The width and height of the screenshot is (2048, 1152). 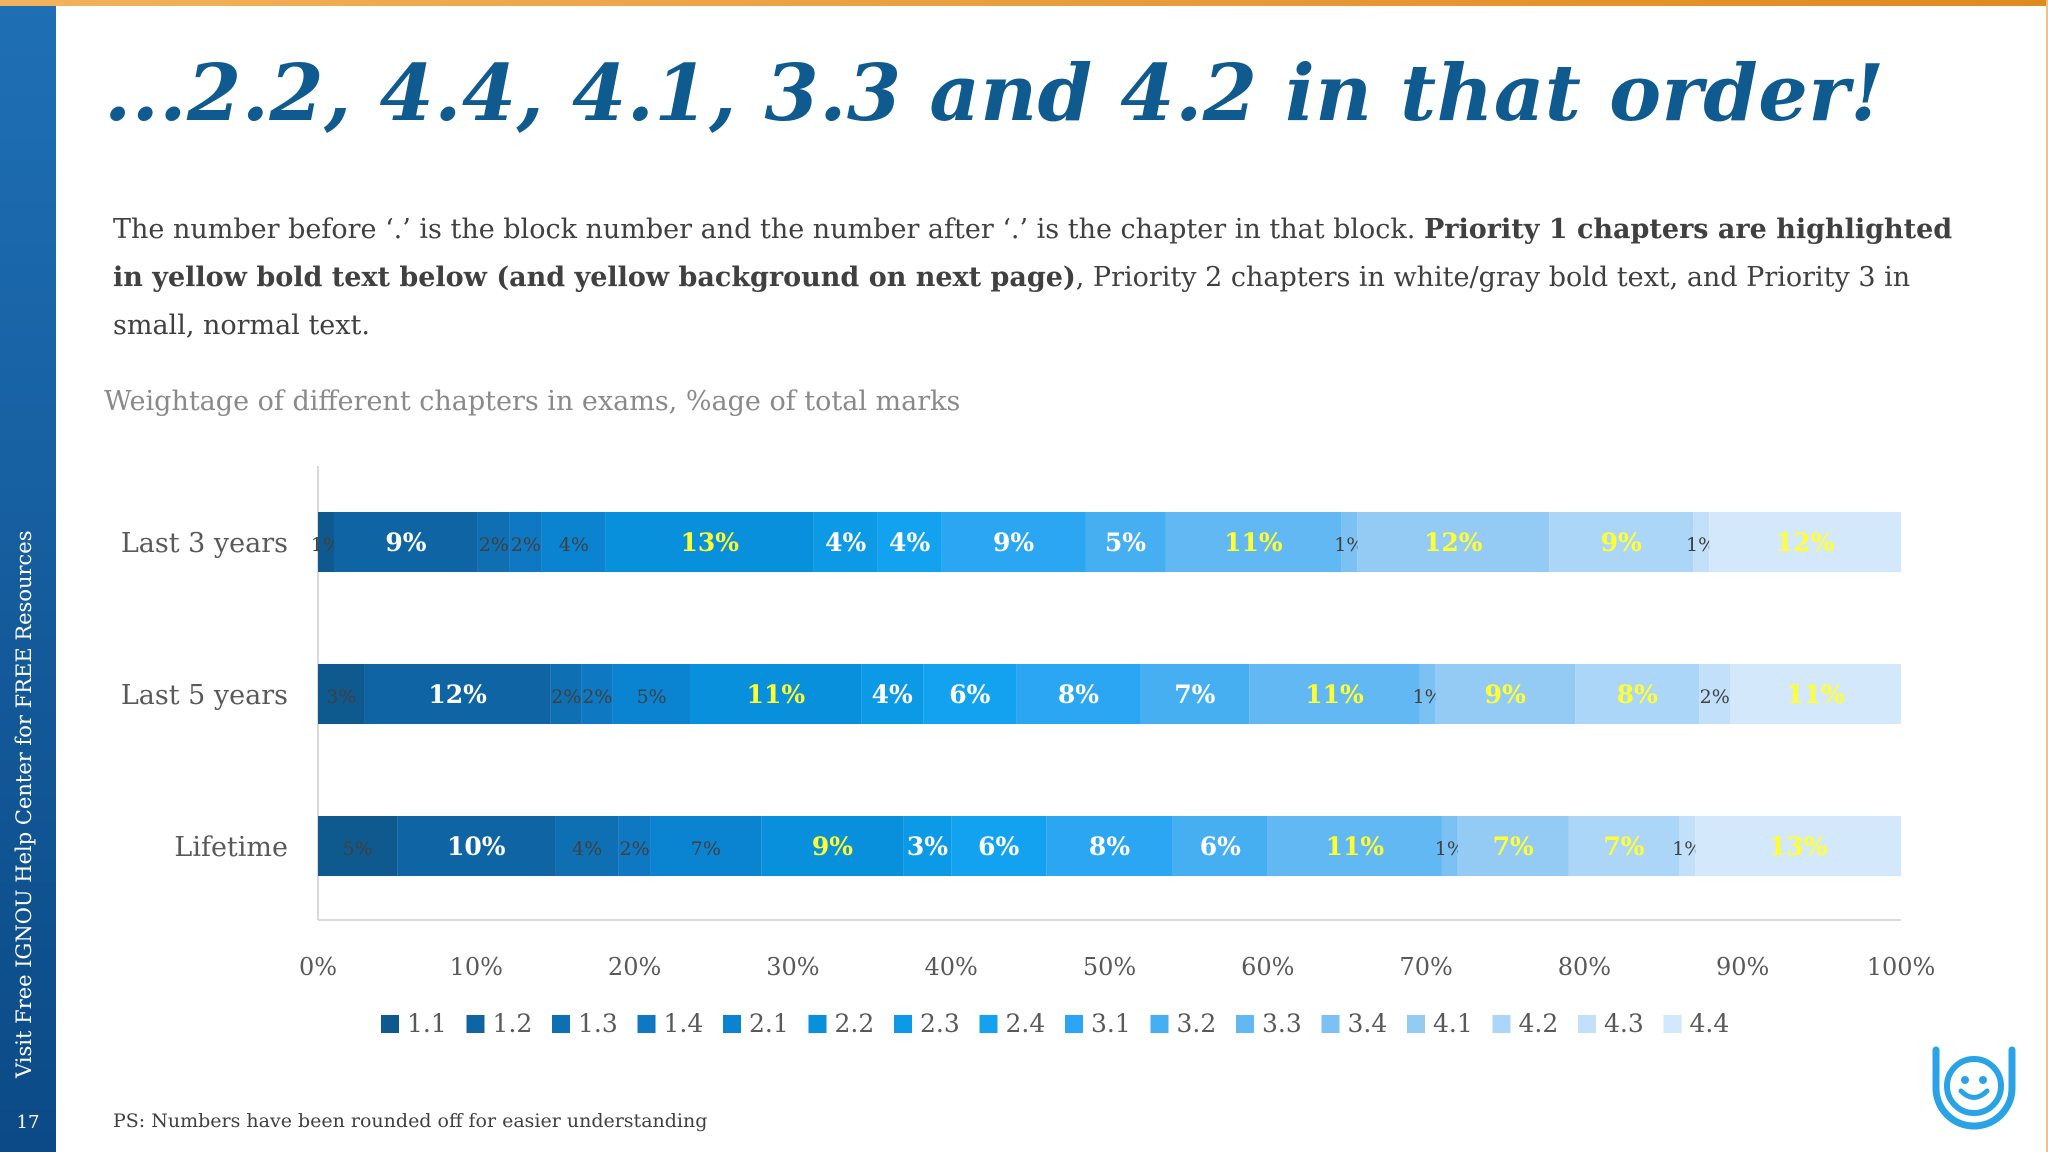 What do you see at coordinates (598, 1023) in the screenshot?
I see `legend-label: 1.3` at bounding box center [598, 1023].